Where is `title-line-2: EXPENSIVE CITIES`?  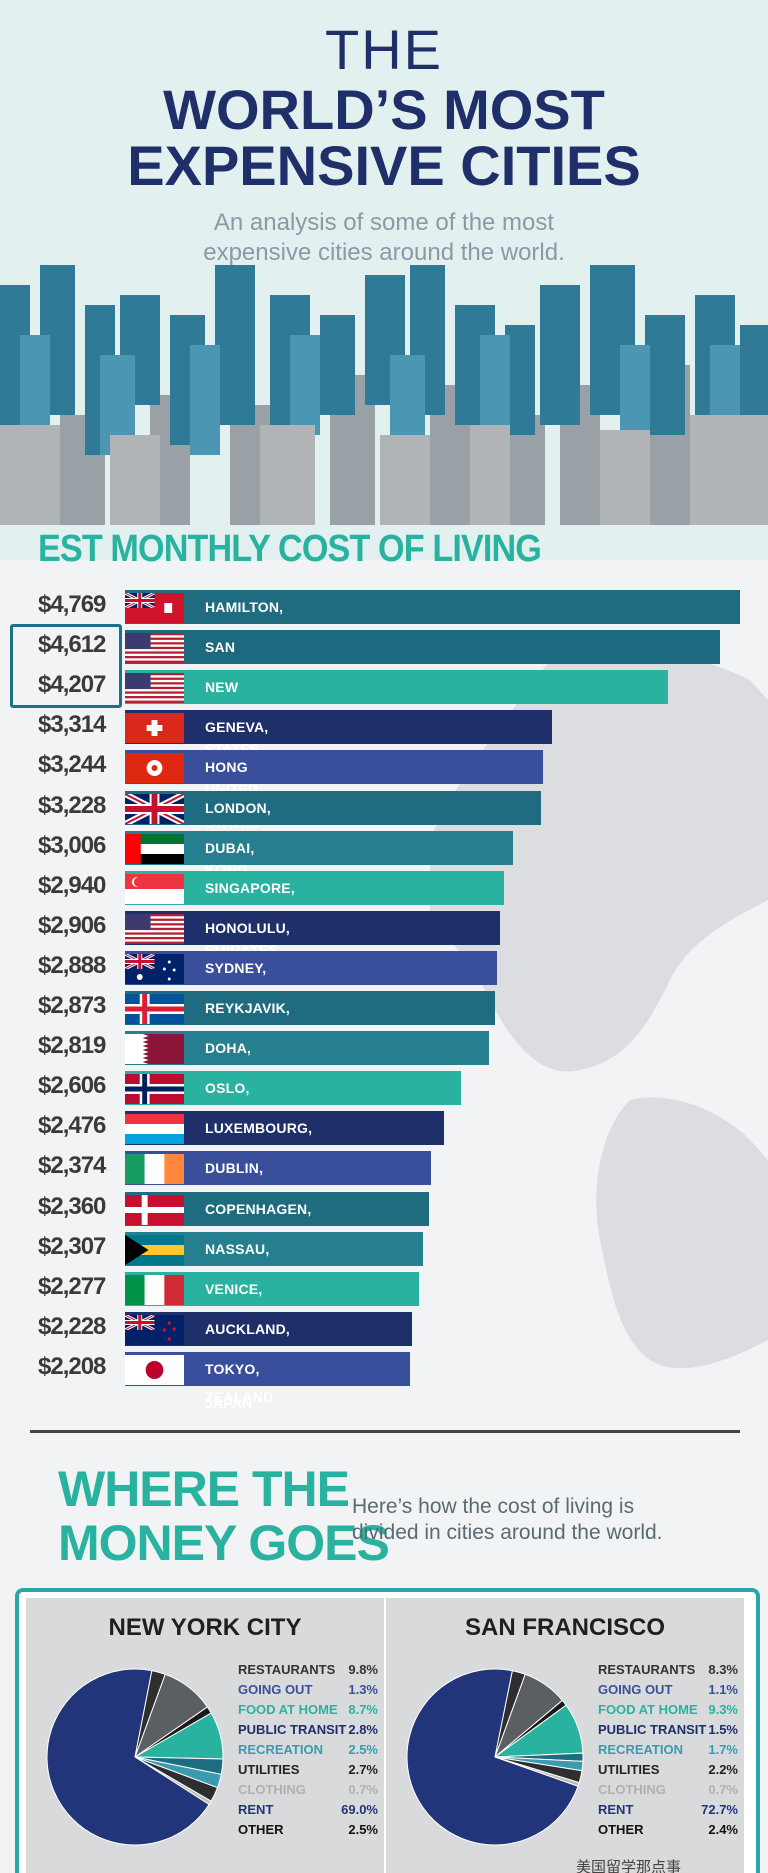
title-line-2: EXPENSIVE CITIES is located at coordinates (384, 165).